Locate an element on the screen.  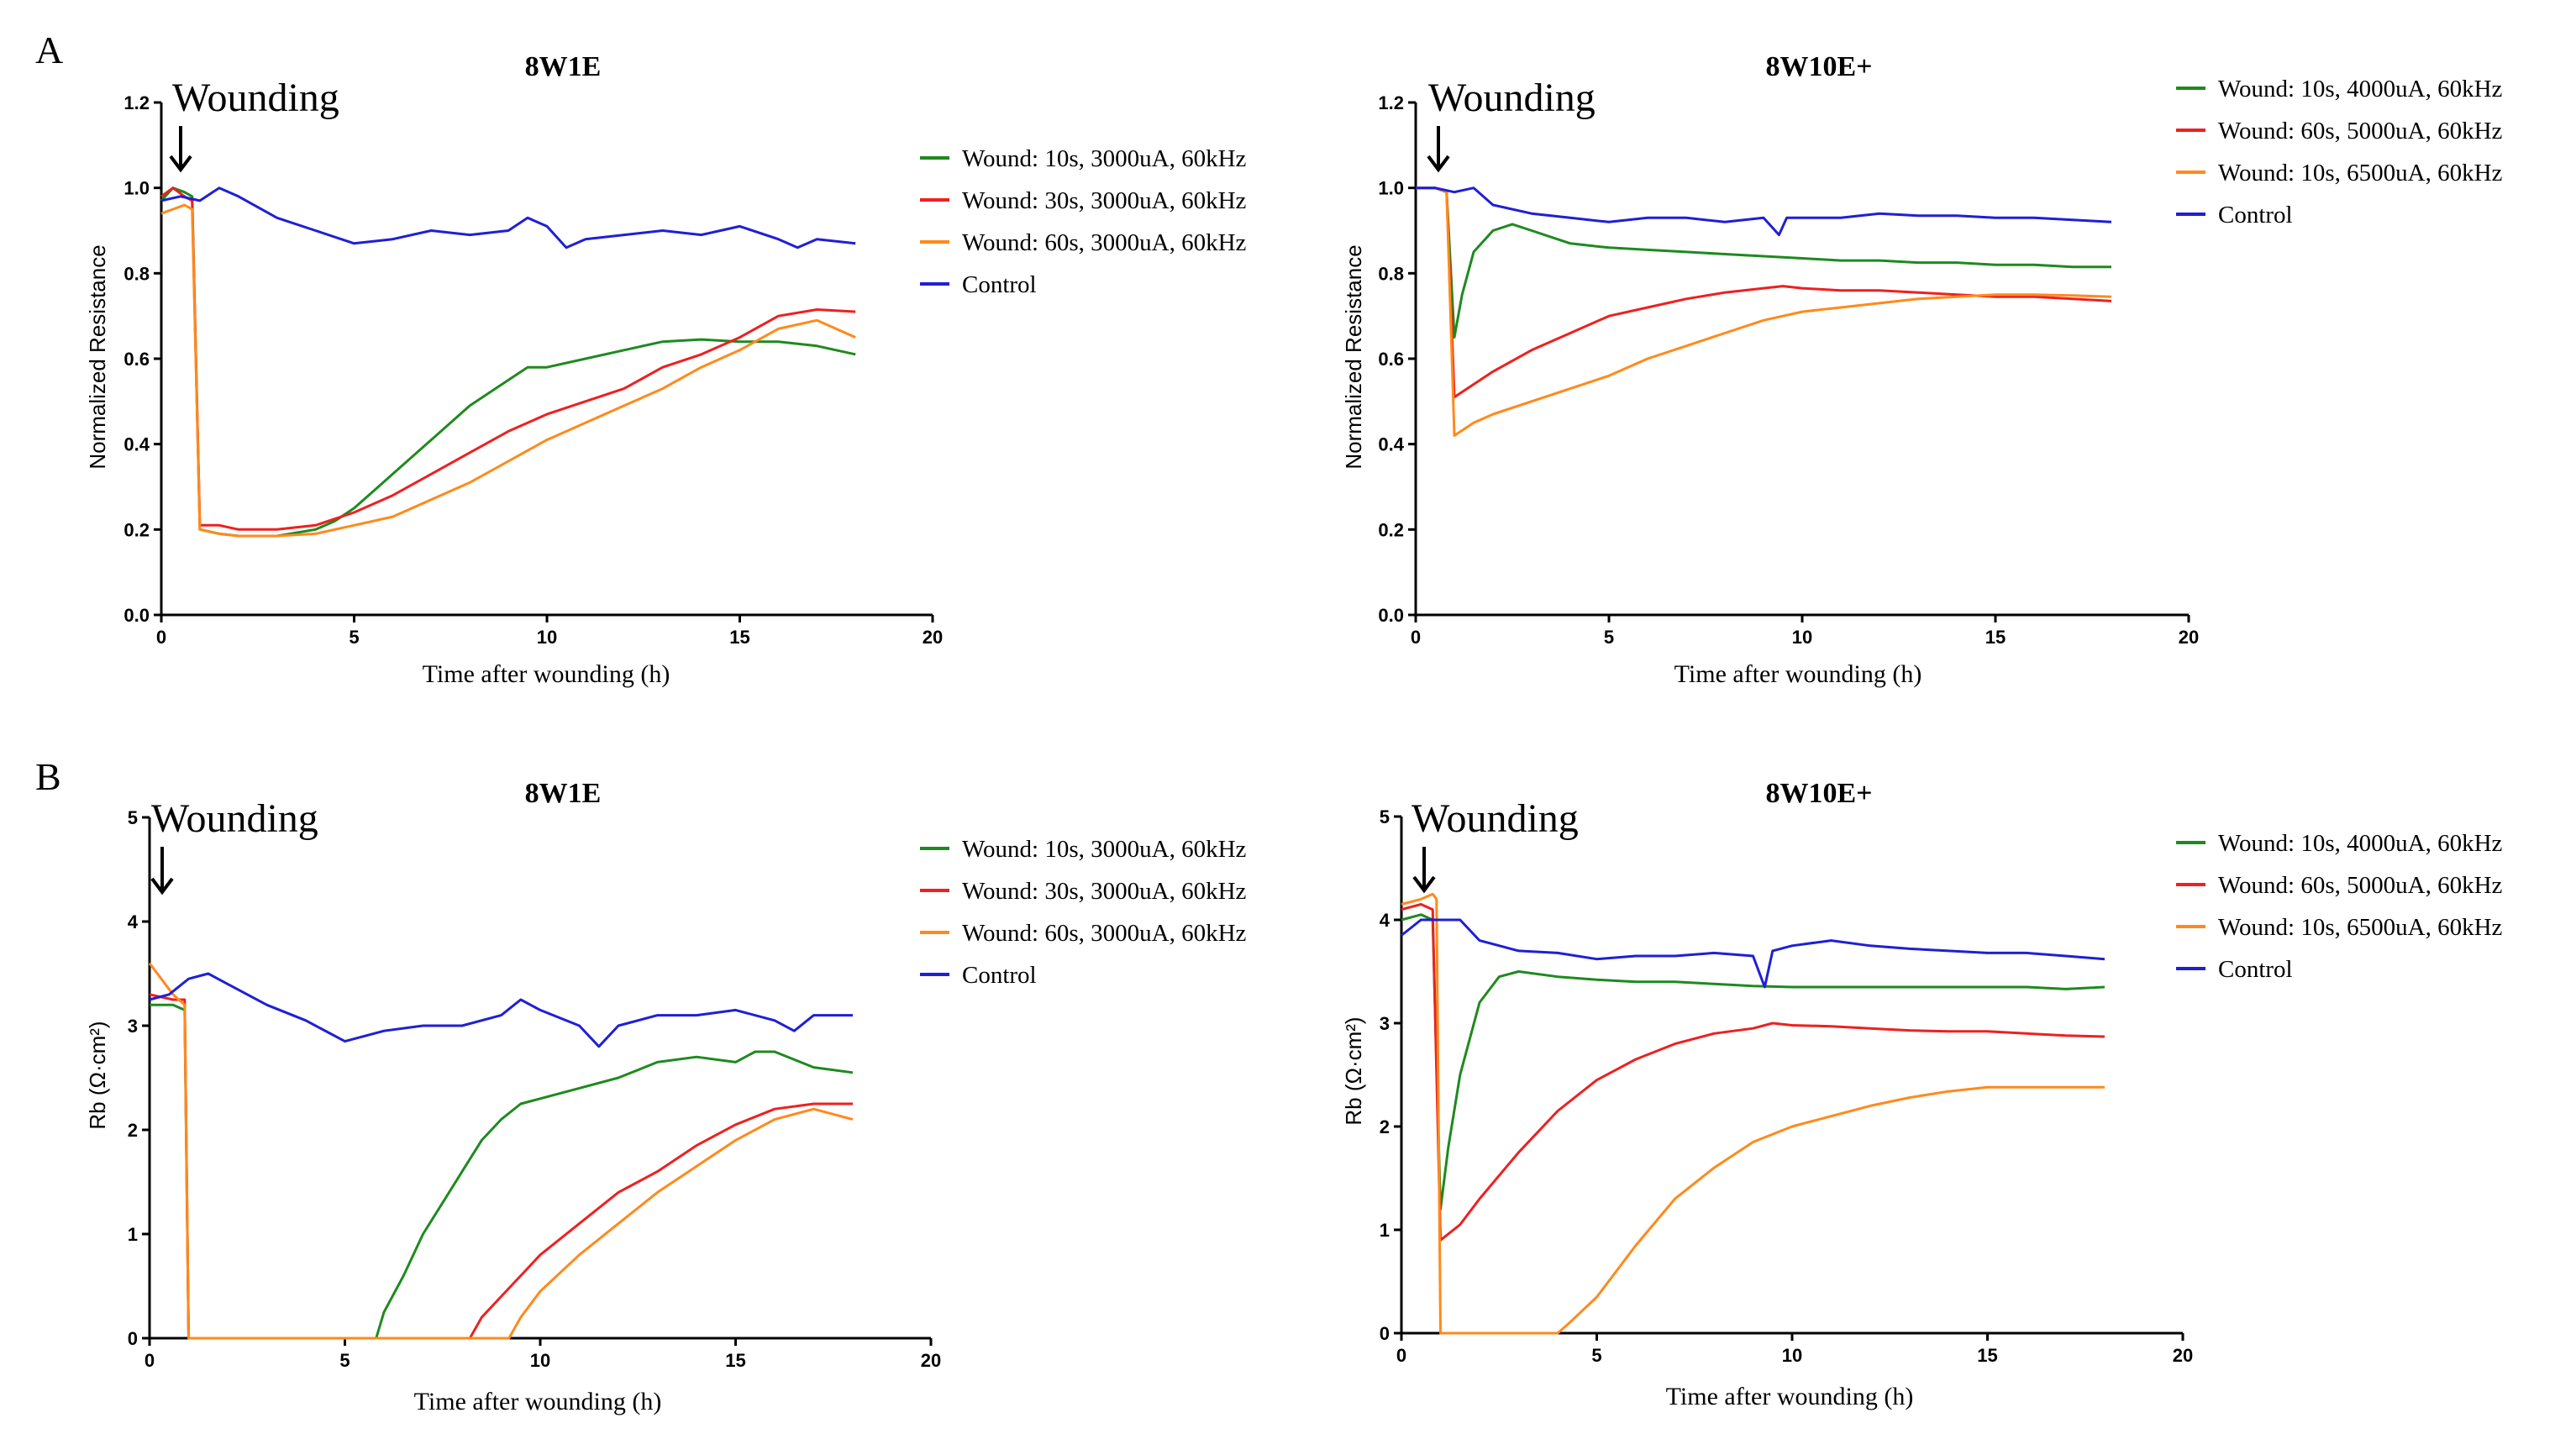
legend-entry: Wound: 10s, 4000uA, 60kHz is located at coordinates (2339, 89).